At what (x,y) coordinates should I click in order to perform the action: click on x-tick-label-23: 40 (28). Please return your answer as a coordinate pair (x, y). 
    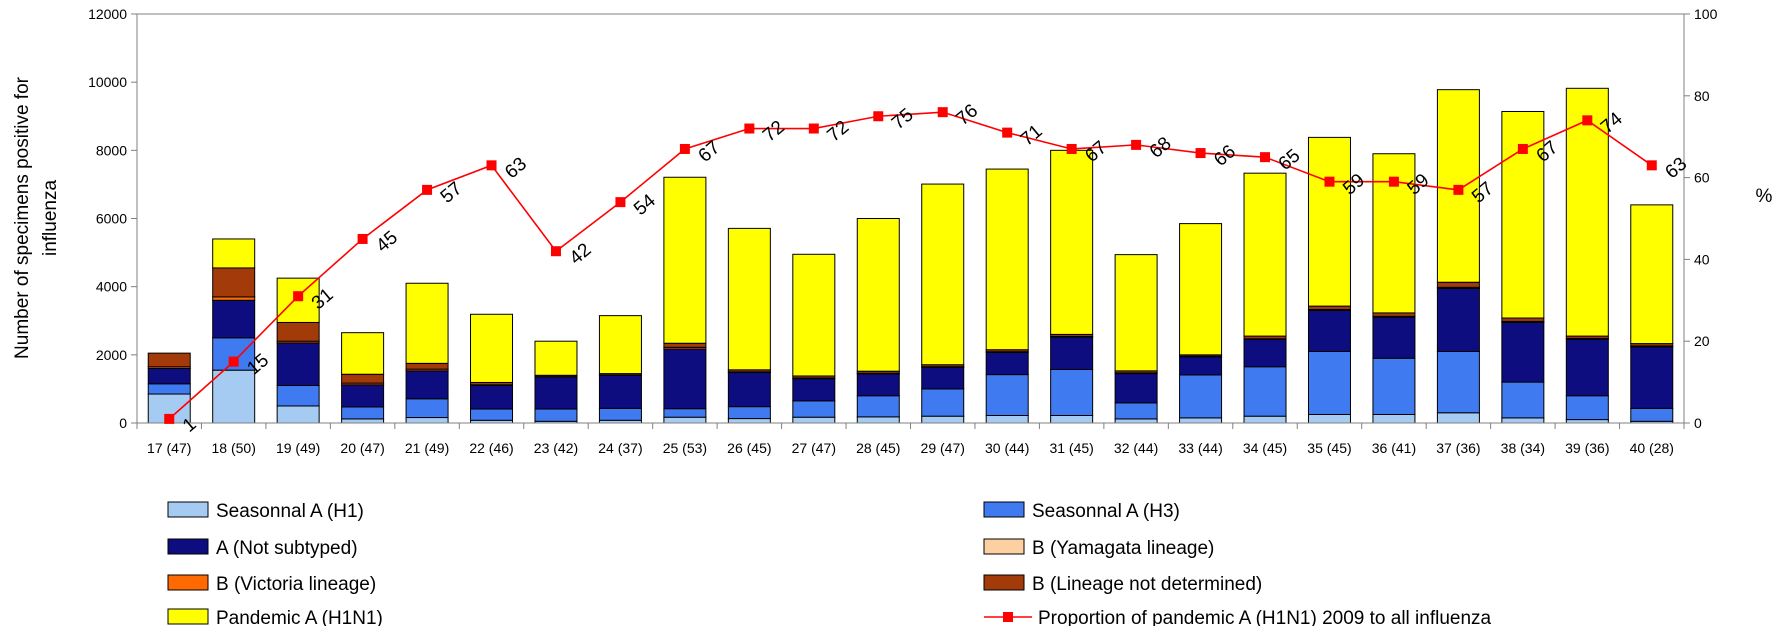
    Looking at the image, I should click on (1652, 448).